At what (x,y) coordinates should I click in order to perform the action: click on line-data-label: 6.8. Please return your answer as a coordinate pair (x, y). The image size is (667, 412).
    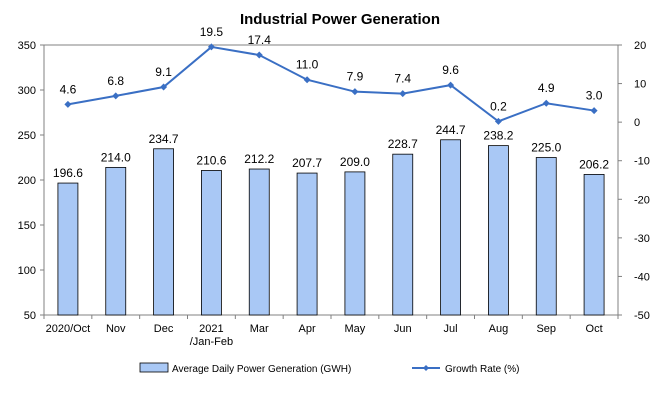
    Looking at the image, I should click on (115, 81).